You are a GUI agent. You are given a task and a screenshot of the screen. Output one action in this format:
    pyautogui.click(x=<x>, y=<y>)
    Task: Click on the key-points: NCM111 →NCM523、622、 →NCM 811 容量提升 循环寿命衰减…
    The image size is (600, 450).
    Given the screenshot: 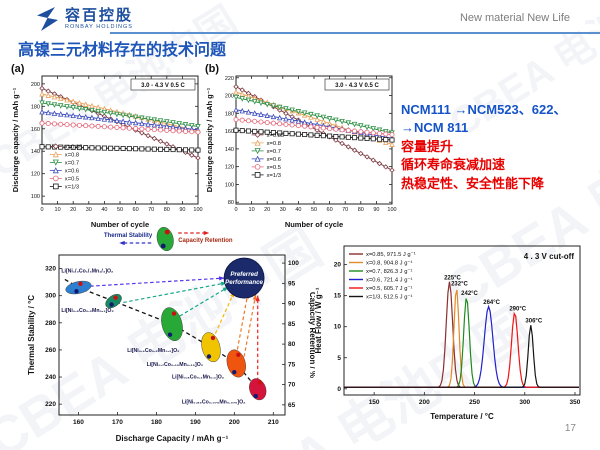 What is the action you would take?
    pyautogui.click(x=500, y=147)
    